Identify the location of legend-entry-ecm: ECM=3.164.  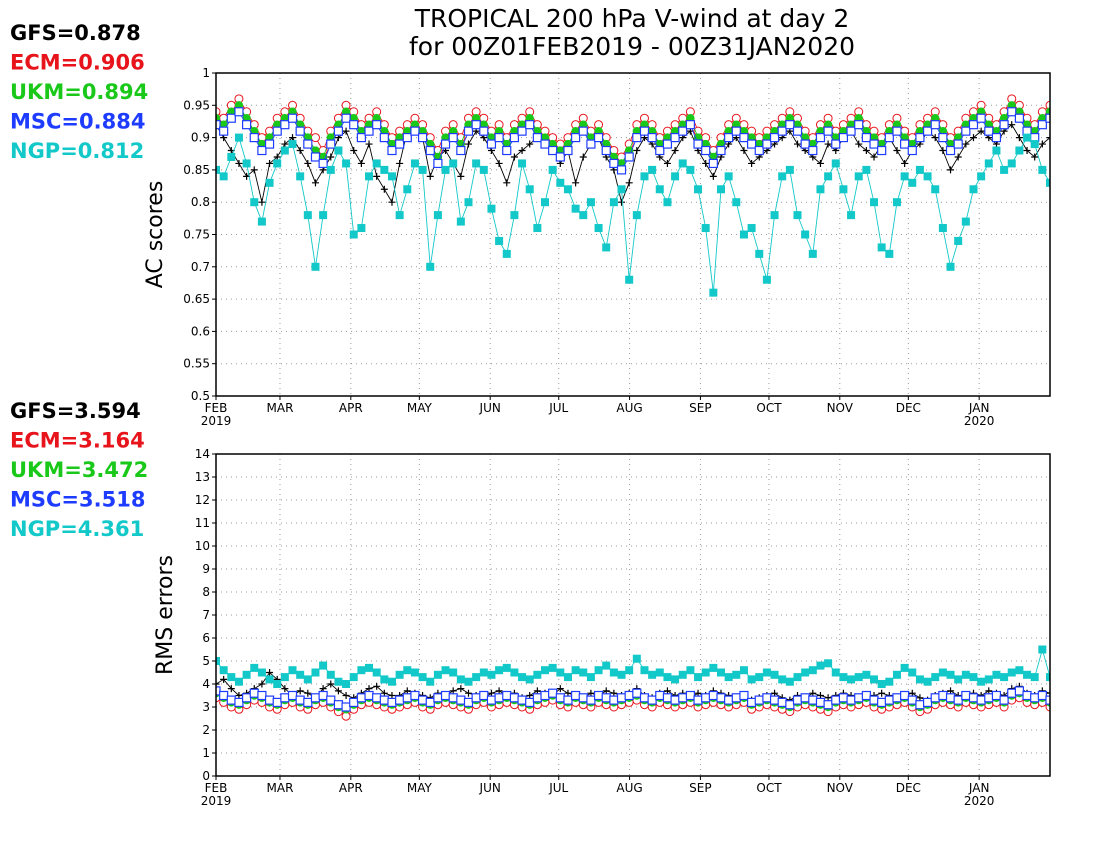
(77, 441).